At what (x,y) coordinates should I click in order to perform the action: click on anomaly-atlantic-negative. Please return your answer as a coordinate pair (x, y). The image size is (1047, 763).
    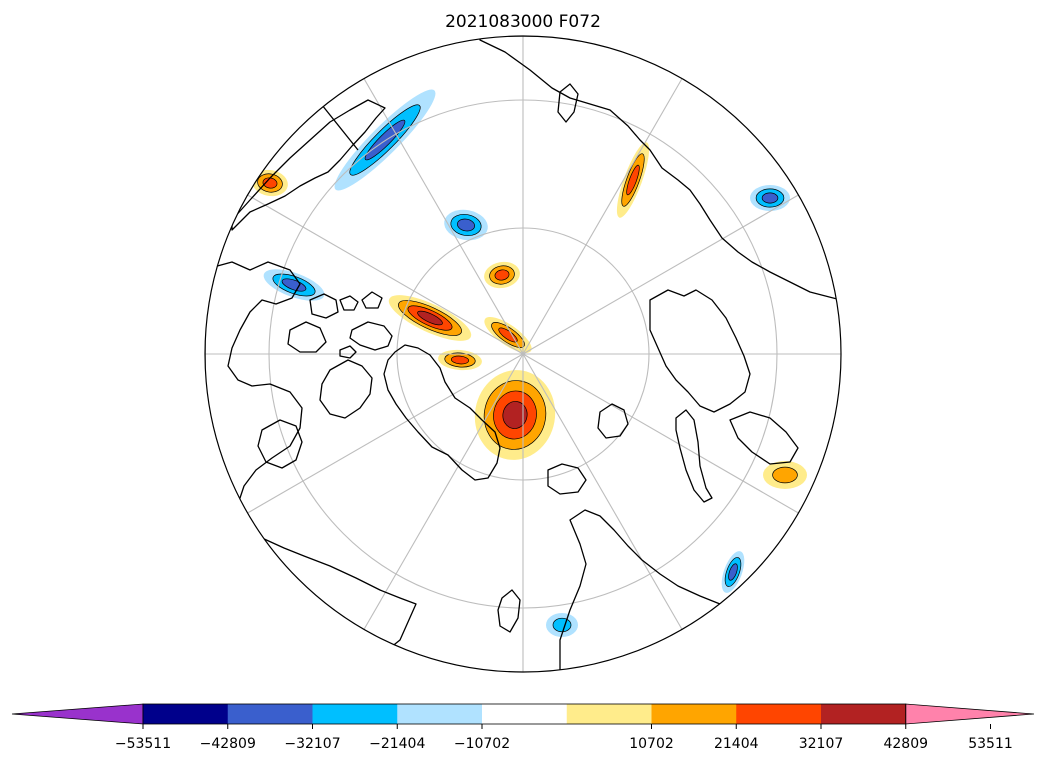
    Looking at the image, I should click on (294, 285).